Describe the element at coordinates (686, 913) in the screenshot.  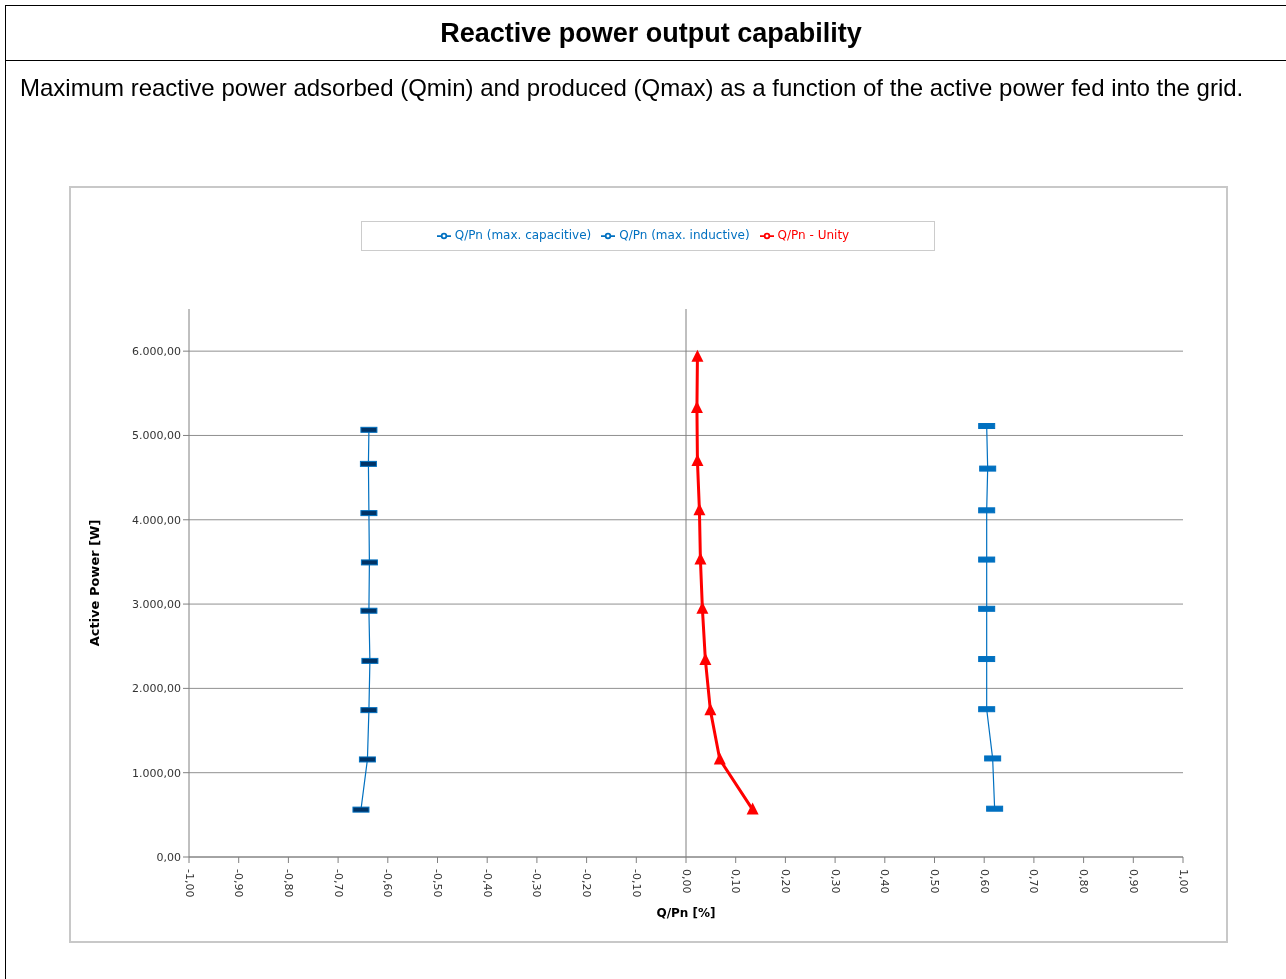
I see `x-axis-title: Q/Pn [%]` at that location.